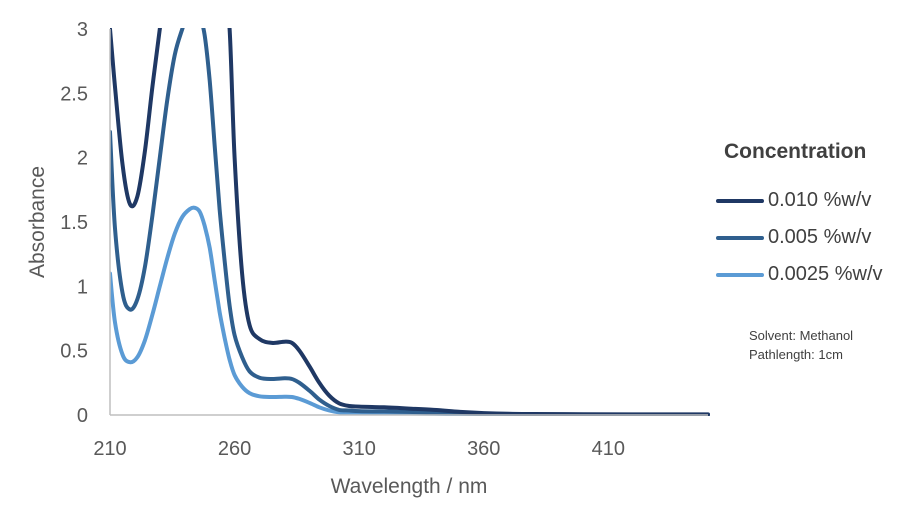 This screenshot has height=514, width=909. I want to click on x-tick-label: 260, so click(234, 449).